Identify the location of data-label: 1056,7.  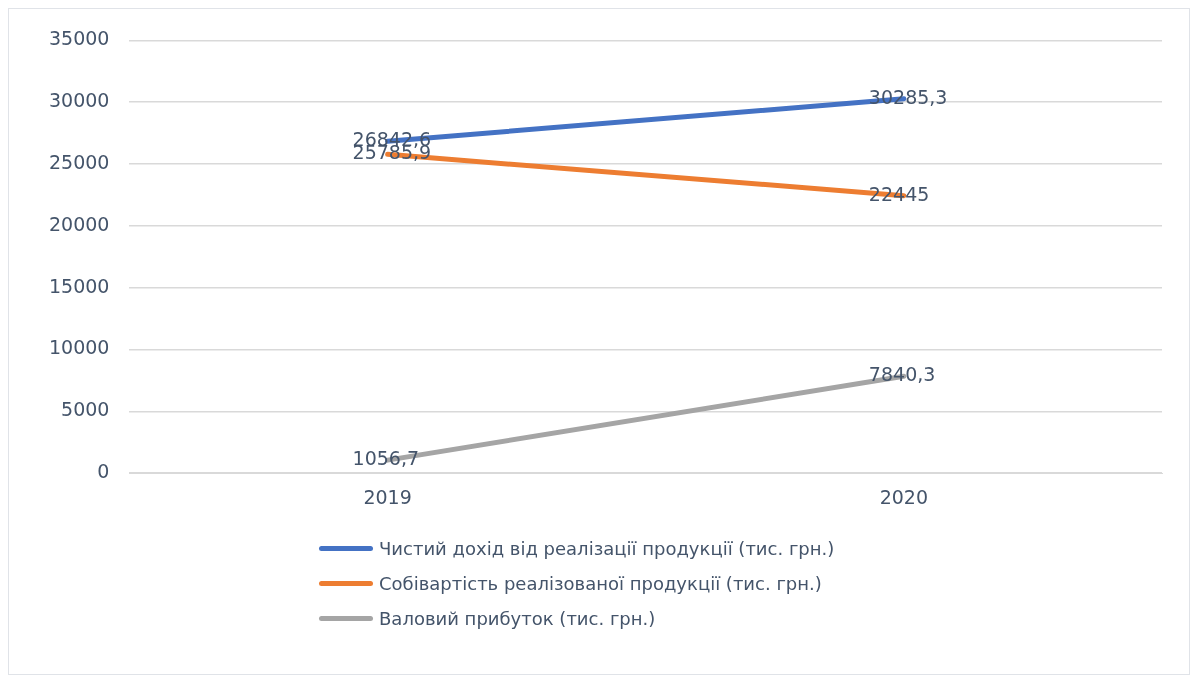
(386, 458).